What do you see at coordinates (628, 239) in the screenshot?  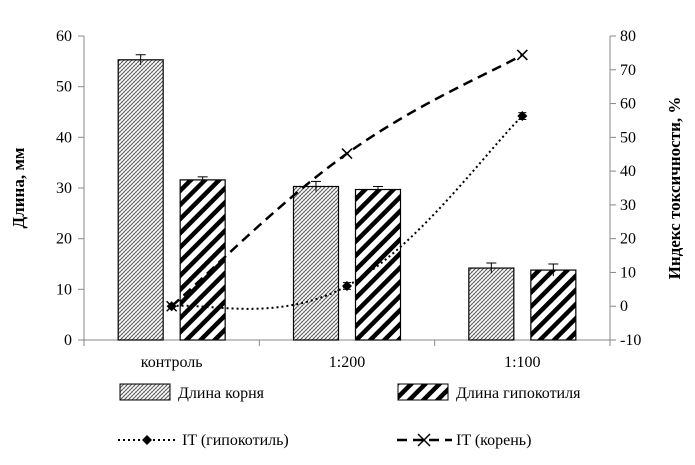 I see `right-tick-label: 20` at bounding box center [628, 239].